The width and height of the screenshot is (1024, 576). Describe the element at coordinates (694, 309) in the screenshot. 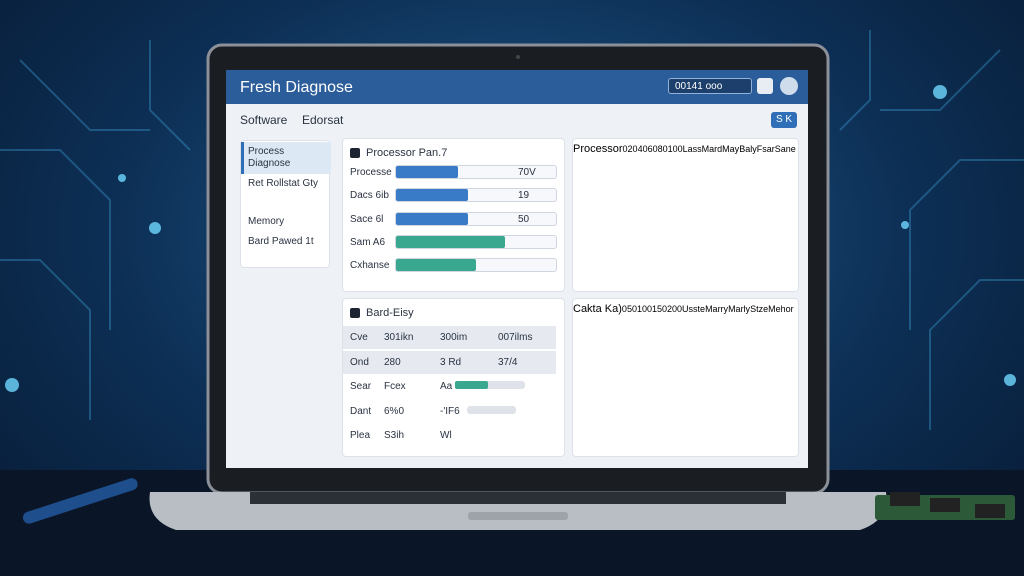

I see `x-tick-label: Usste` at that location.